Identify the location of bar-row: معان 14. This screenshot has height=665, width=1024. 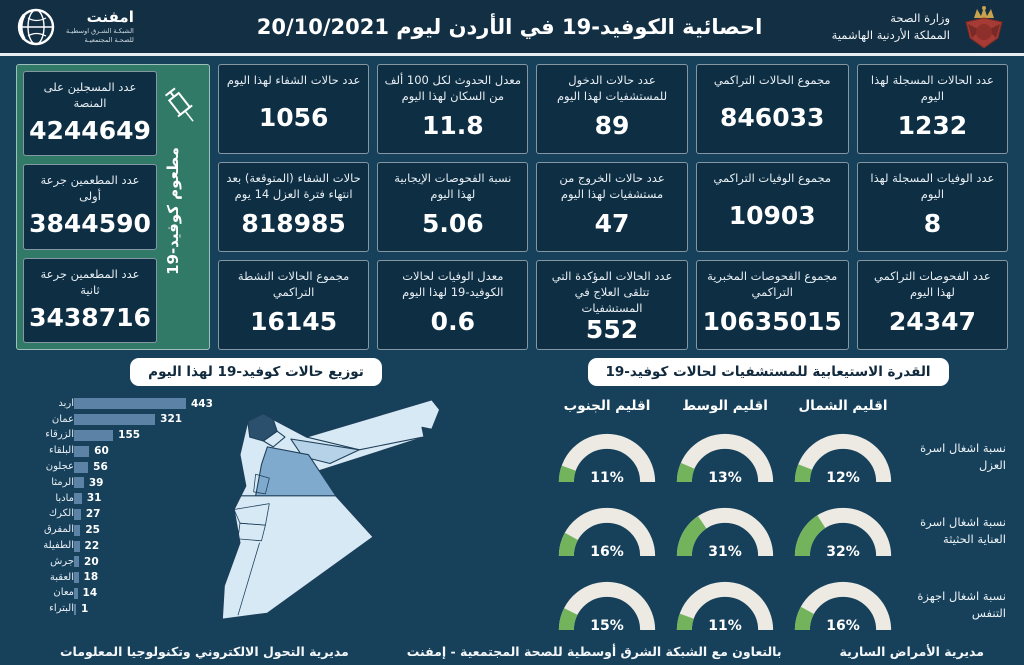
(172, 594).